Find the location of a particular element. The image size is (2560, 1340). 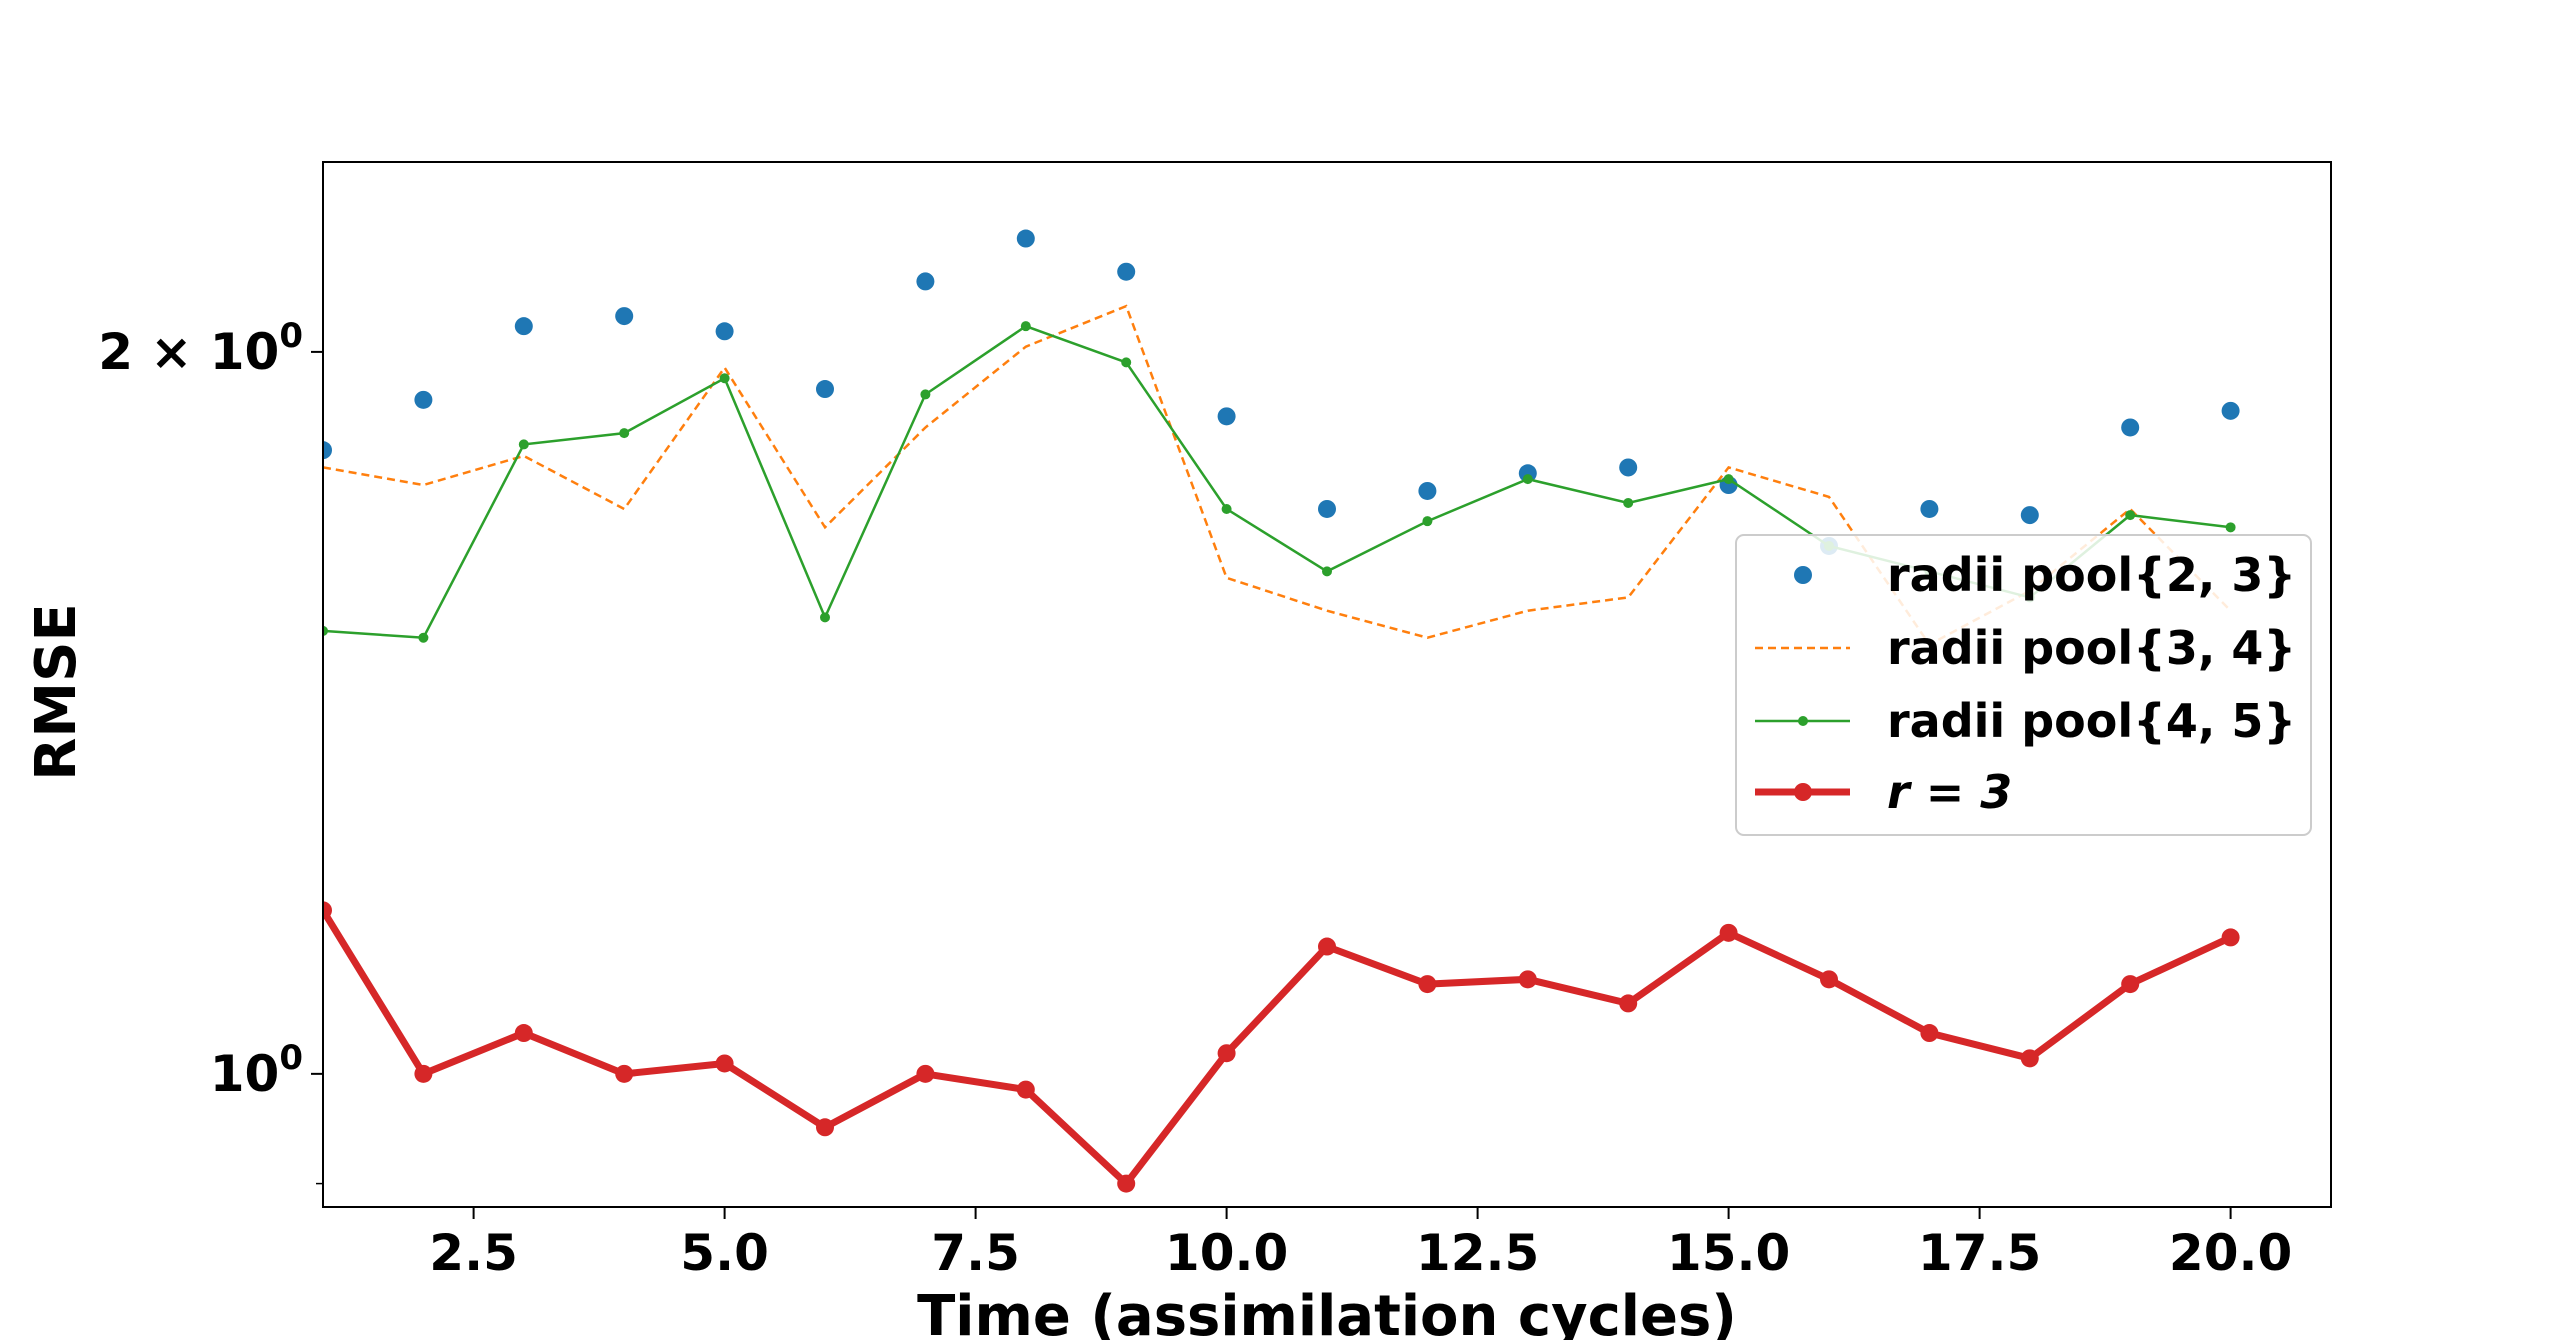

x-tick-label: 12.5 is located at coordinates (1477, 1253).